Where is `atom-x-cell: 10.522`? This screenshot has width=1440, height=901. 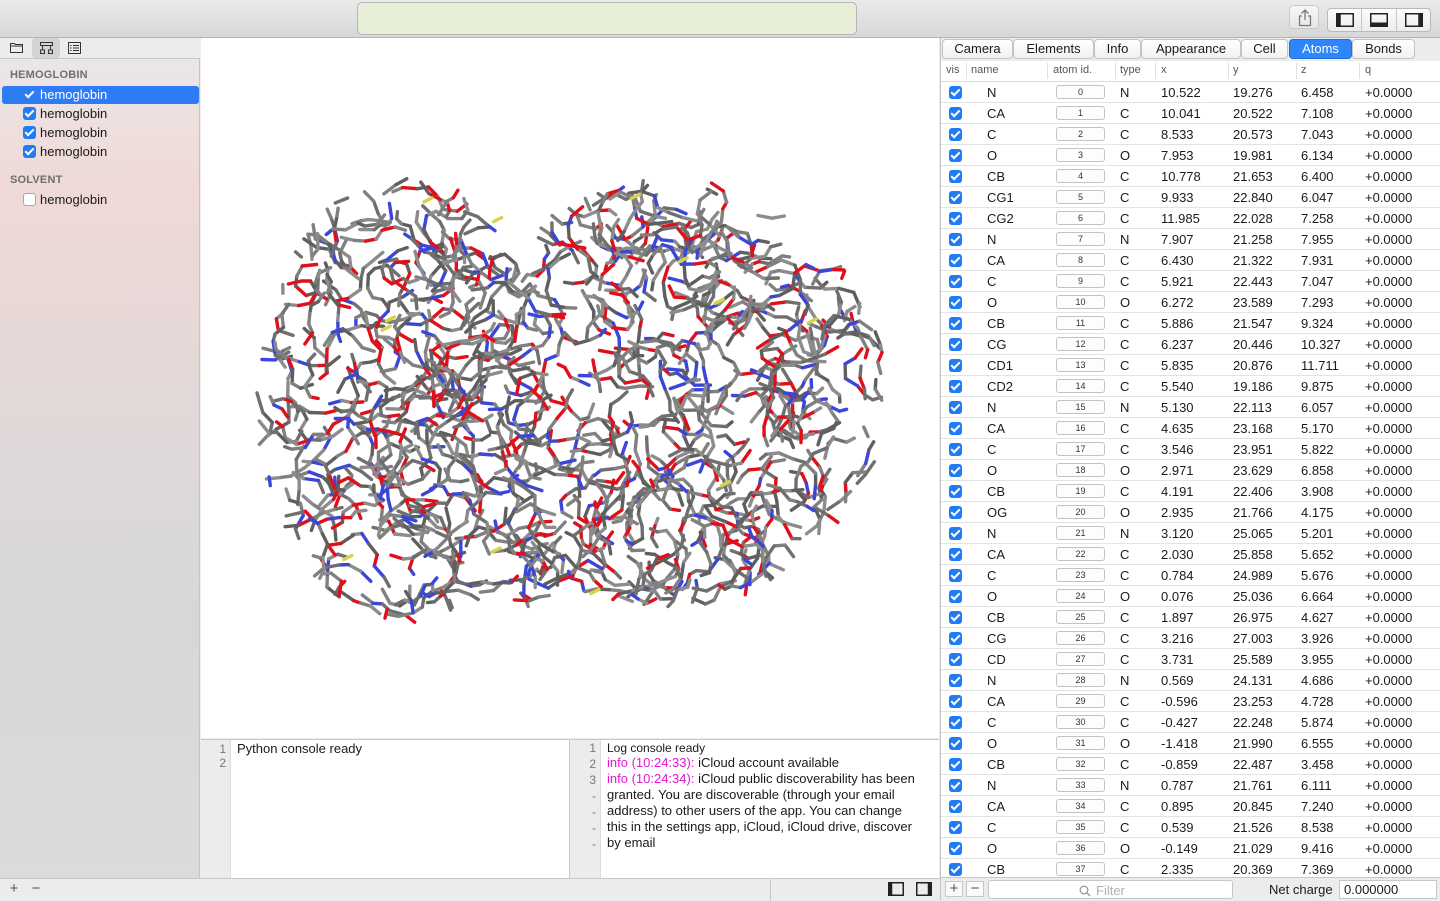 atom-x-cell: 10.522 is located at coordinates (1181, 92).